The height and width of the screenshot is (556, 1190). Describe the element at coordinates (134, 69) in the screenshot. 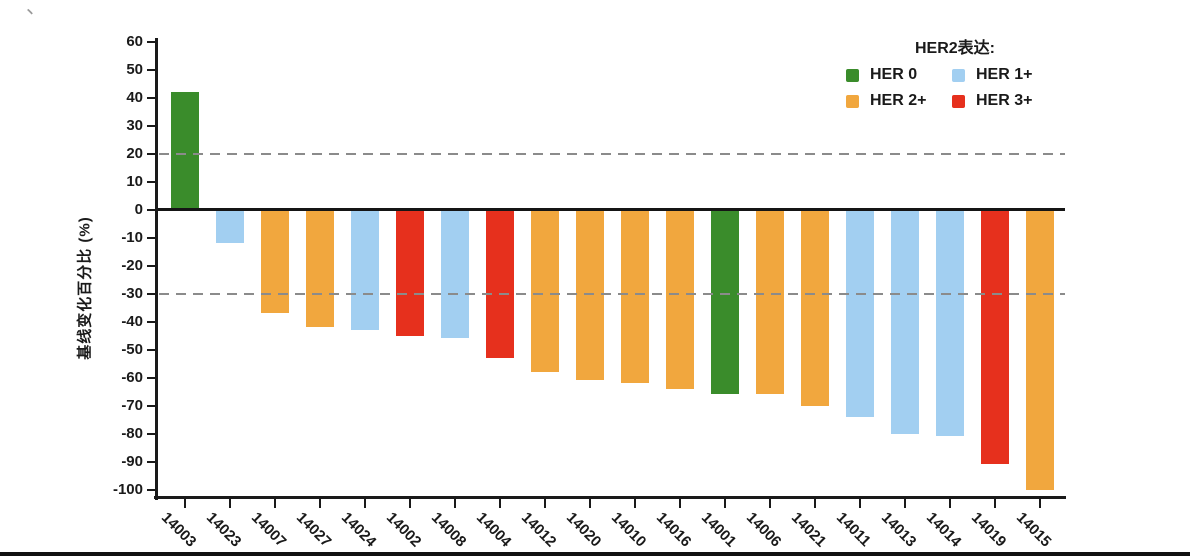

I see `y-tick-label: 50` at that location.